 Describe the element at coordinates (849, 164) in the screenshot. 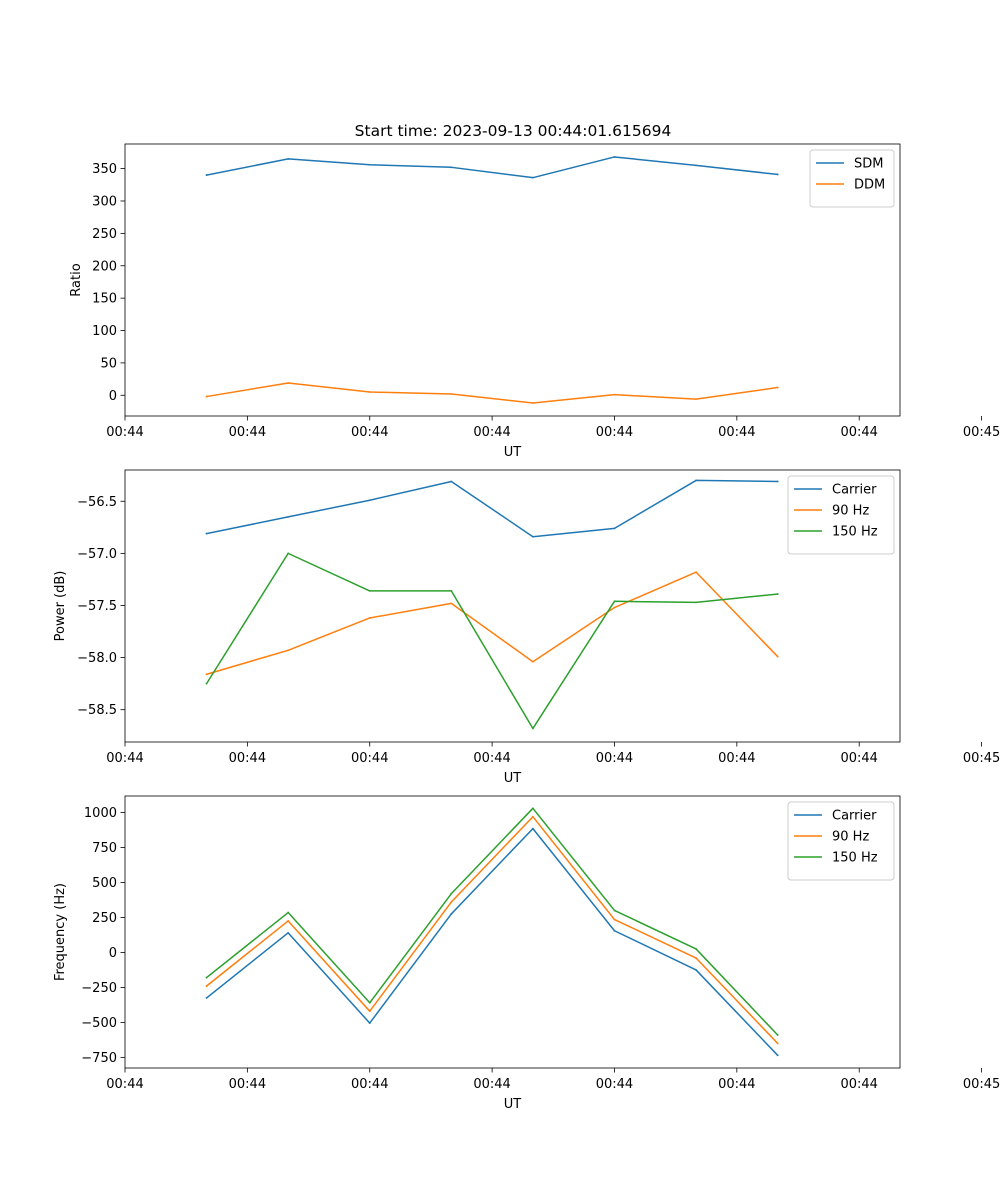

I see `legend-item: SDM` at that location.